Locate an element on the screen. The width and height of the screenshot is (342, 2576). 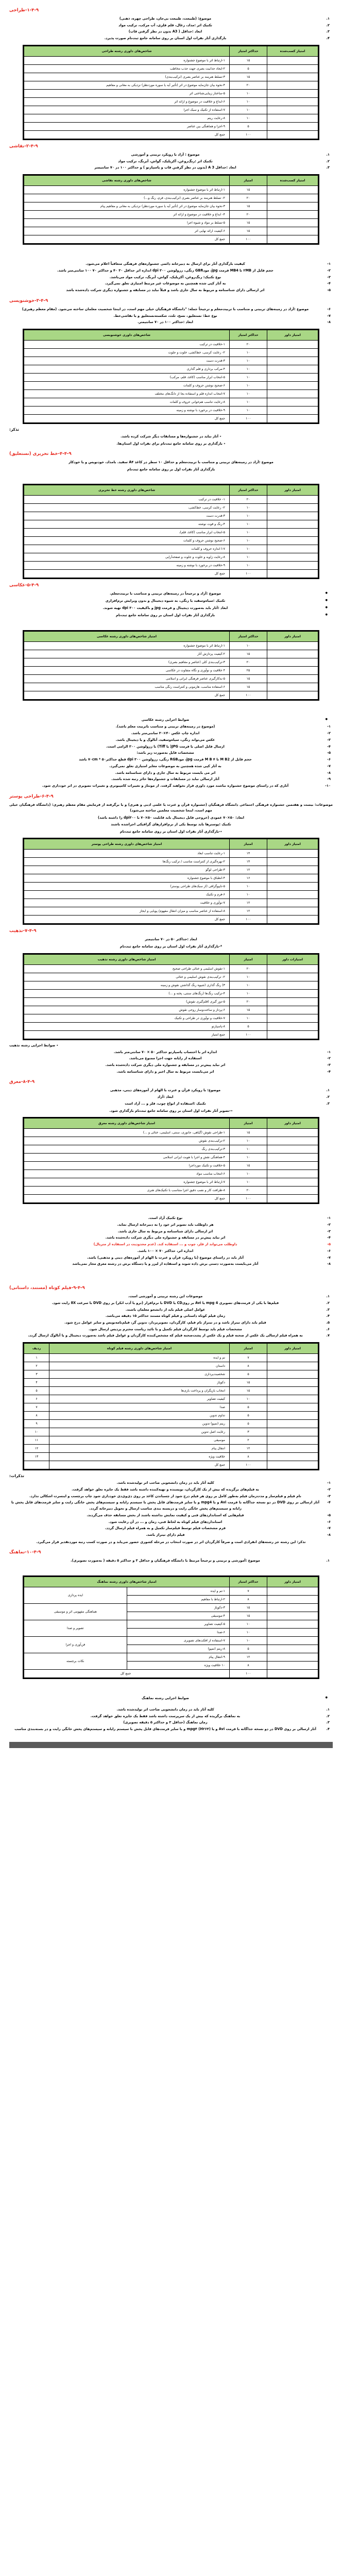
cell-rownum: ۲ is located at coordinates (36, 1366).